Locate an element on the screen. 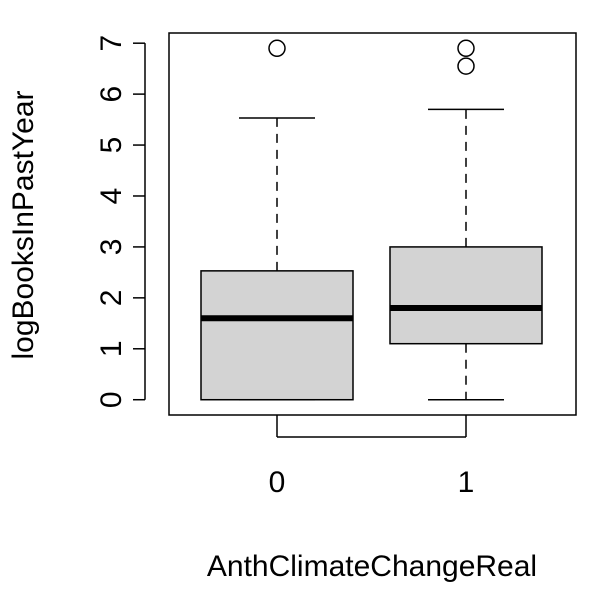  x-tick-label: 0 is located at coordinates (277, 482).